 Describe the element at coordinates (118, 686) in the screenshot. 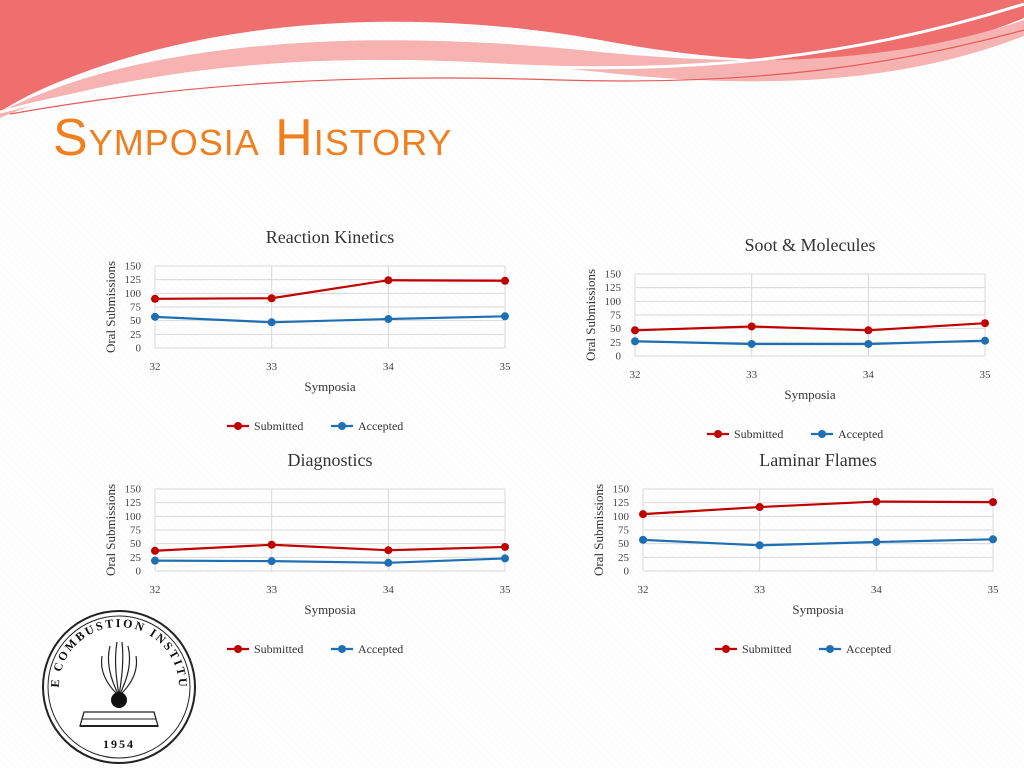

I see `combustion-institute-seal-logo: THE COMBUSTION INSTITUTE 1954` at that location.